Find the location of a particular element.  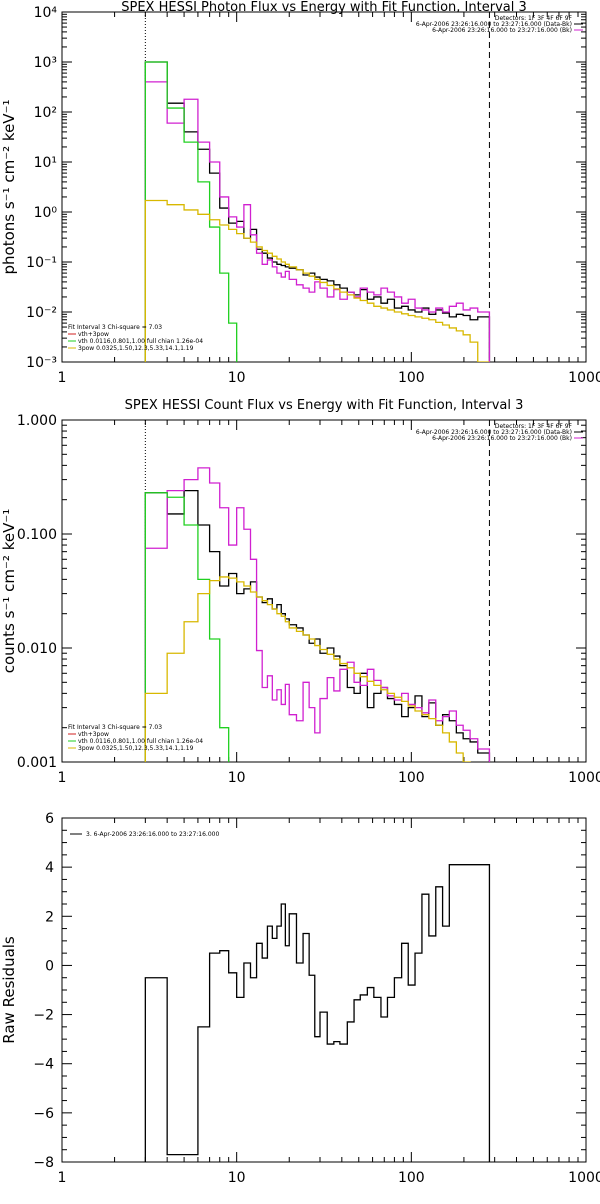

y-axis-label: photons s⁻¹ cm⁻² keV⁻¹ is located at coordinates (9, 187).